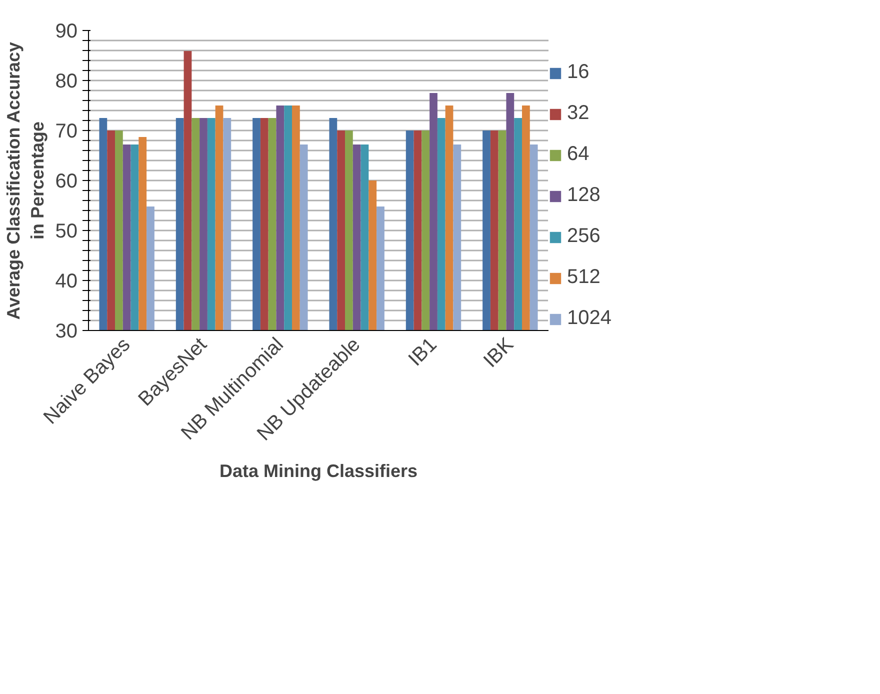 Image resolution: width=880 pixels, height=694 pixels. I want to click on x-tick-label: IB1, so click(423, 352).